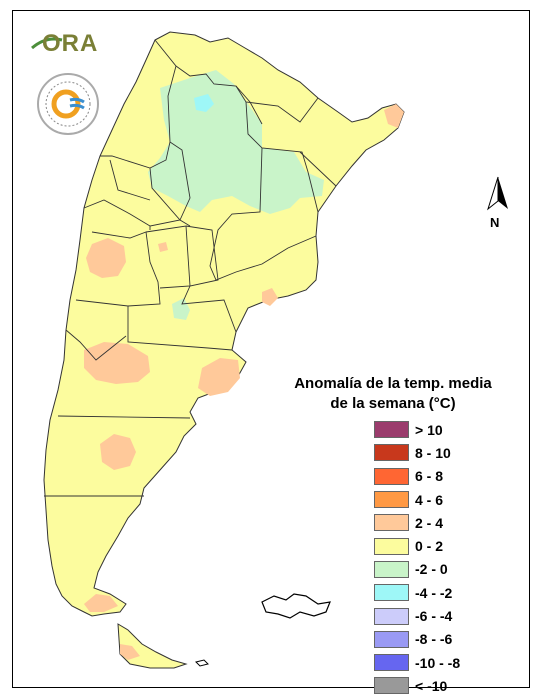 This screenshot has height=698, width=538. Describe the element at coordinates (393, 383) in the screenshot. I see `legend-title-line1: Anomalía de la temp. media` at that location.